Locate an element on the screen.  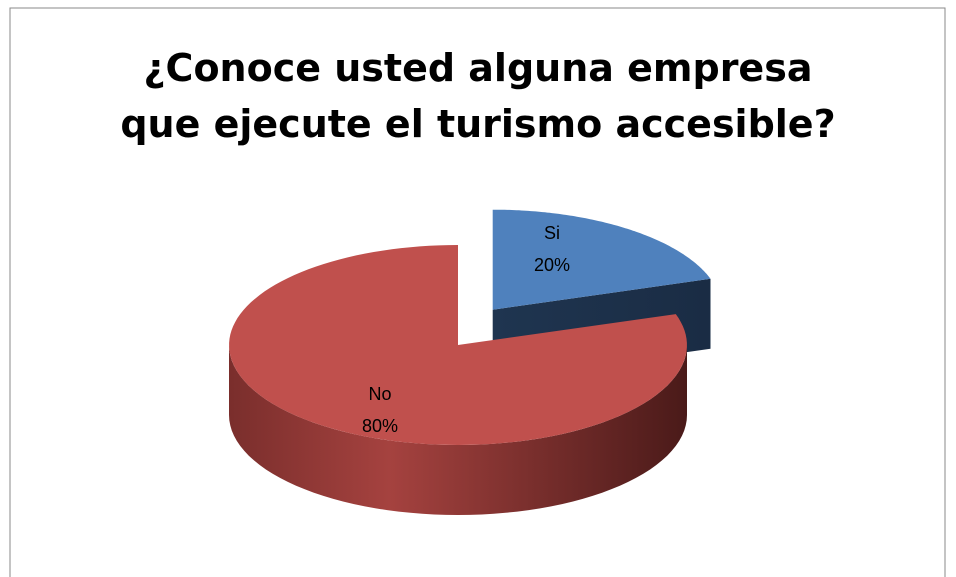
slice-category-label: Si is located at coordinates (552, 233).